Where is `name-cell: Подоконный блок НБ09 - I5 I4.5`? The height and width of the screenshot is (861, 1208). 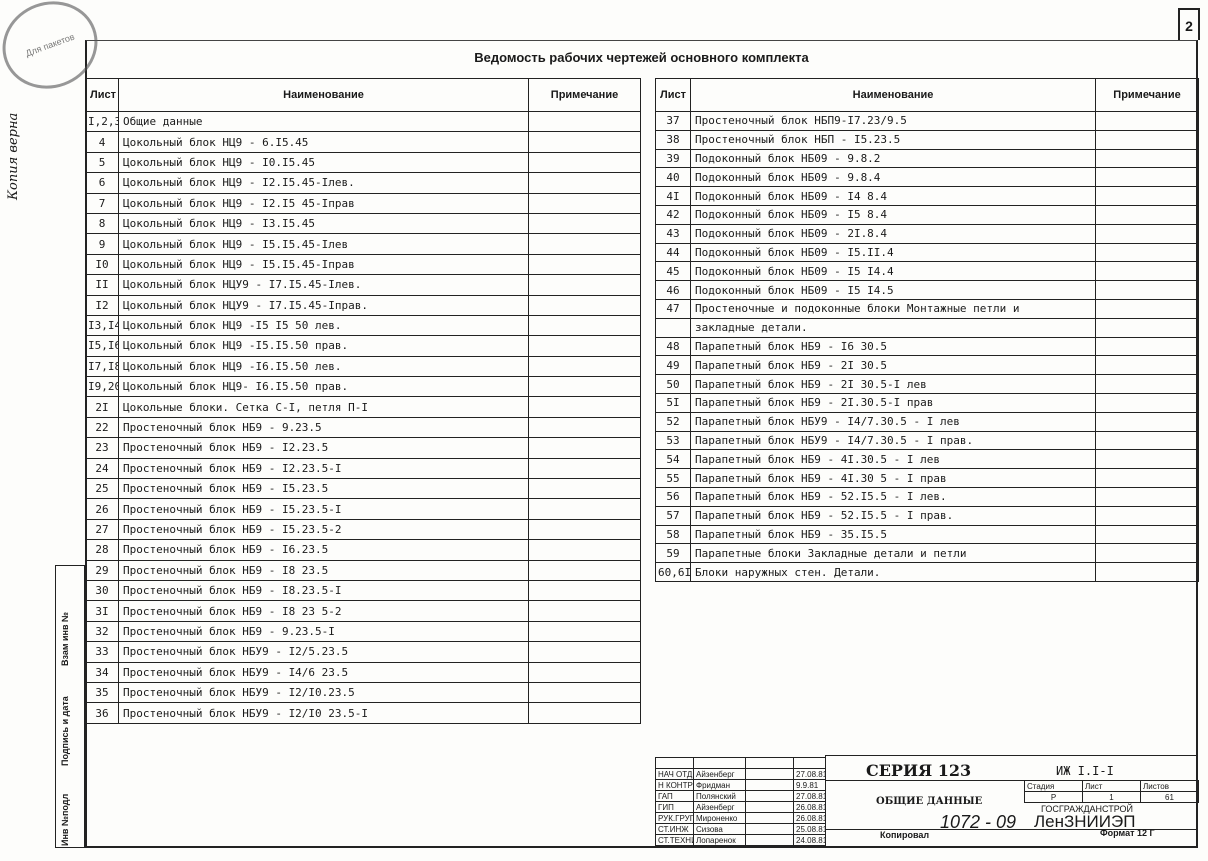
name-cell: Подоконный блок НБ09 - I5 I4.5 is located at coordinates (893, 290).